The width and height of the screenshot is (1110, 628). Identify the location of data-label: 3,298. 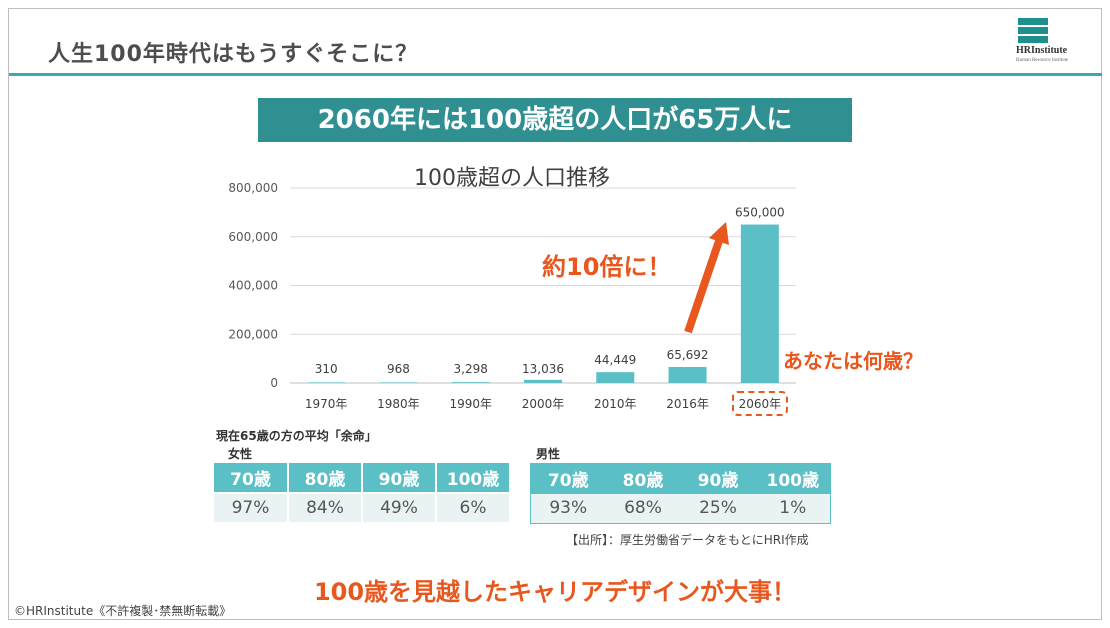
(471, 369).